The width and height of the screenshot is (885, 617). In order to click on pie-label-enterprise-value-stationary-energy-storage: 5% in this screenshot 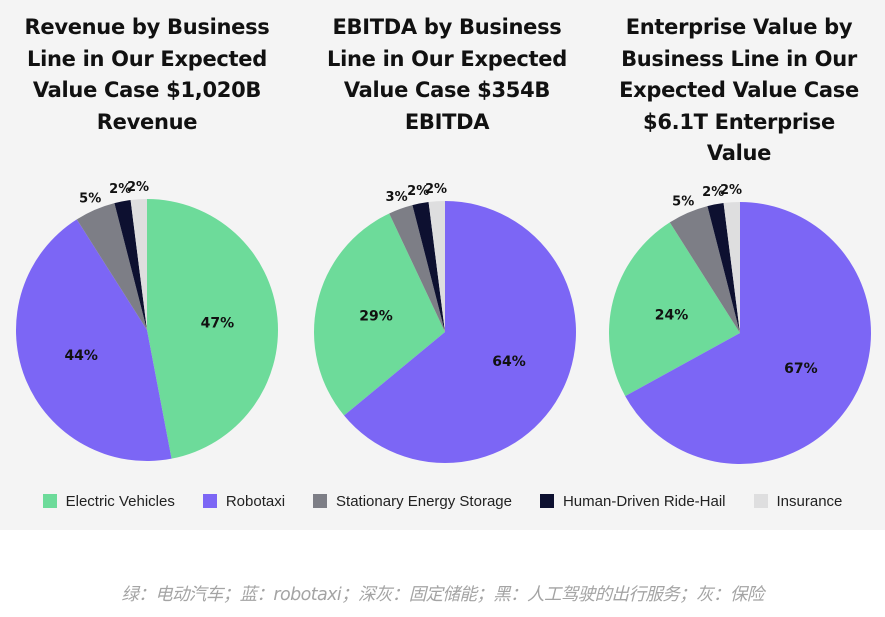, I will do `click(683, 201)`.